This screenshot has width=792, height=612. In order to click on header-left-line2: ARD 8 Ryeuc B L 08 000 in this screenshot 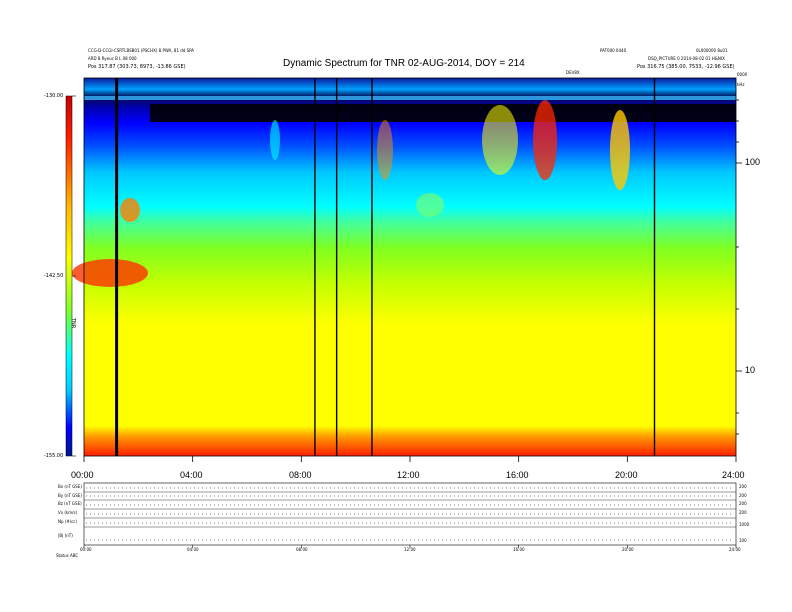, I will do `click(112, 58)`.